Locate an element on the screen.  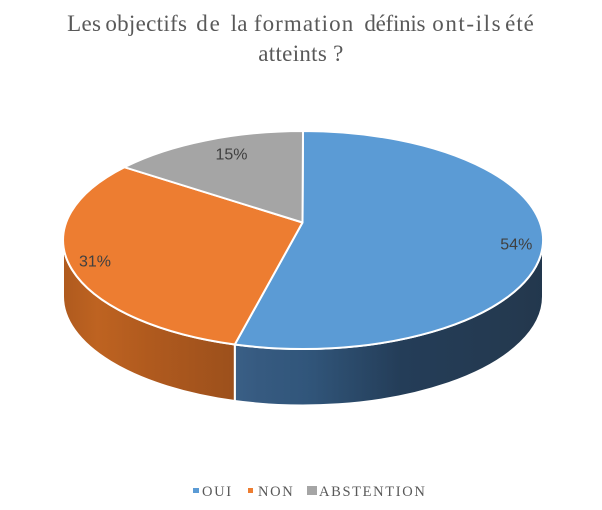
svg-text: 31% is located at coordinates (95, 262).